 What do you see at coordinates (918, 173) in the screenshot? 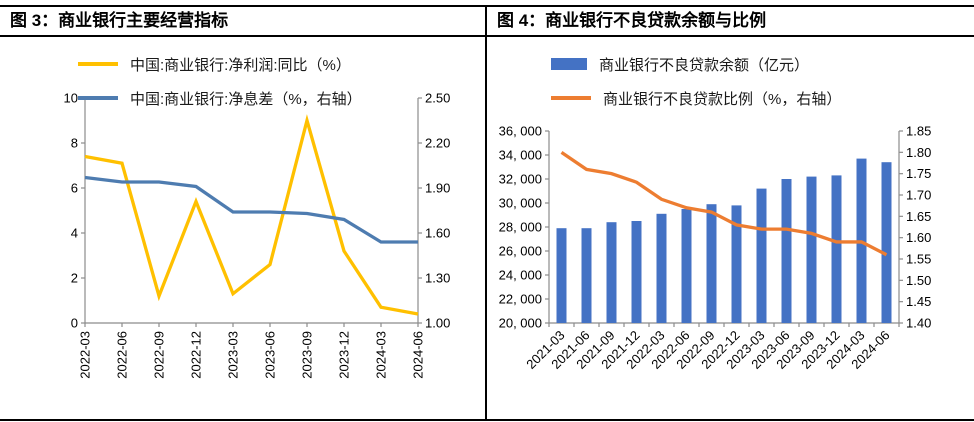
I see `y-right-tick-label: 1.75` at bounding box center [918, 173].